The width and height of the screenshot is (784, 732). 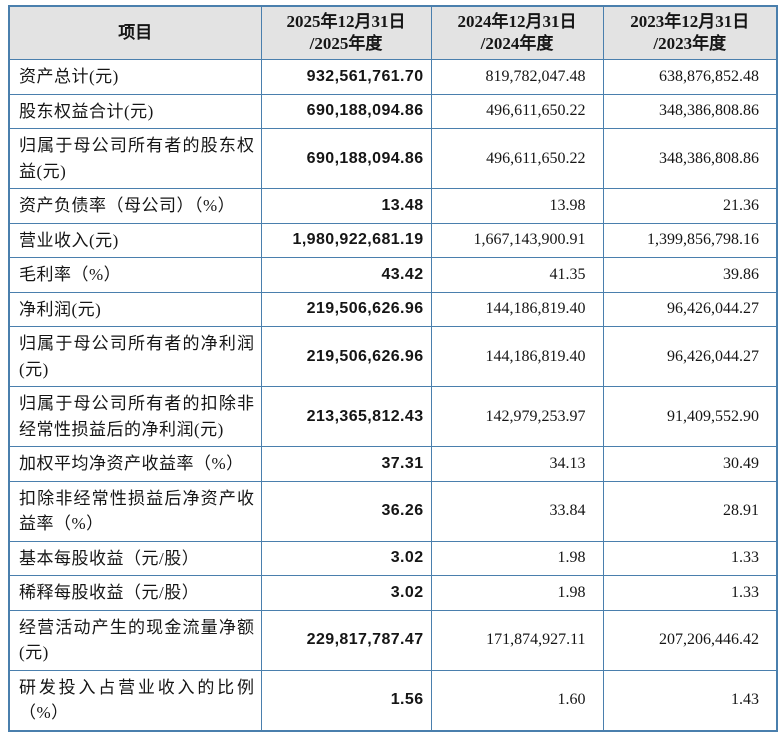 What do you see at coordinates (135, 240) in the screenshot?
I see `item-label: 营业收入(元)` at bounding box center [135, 240].